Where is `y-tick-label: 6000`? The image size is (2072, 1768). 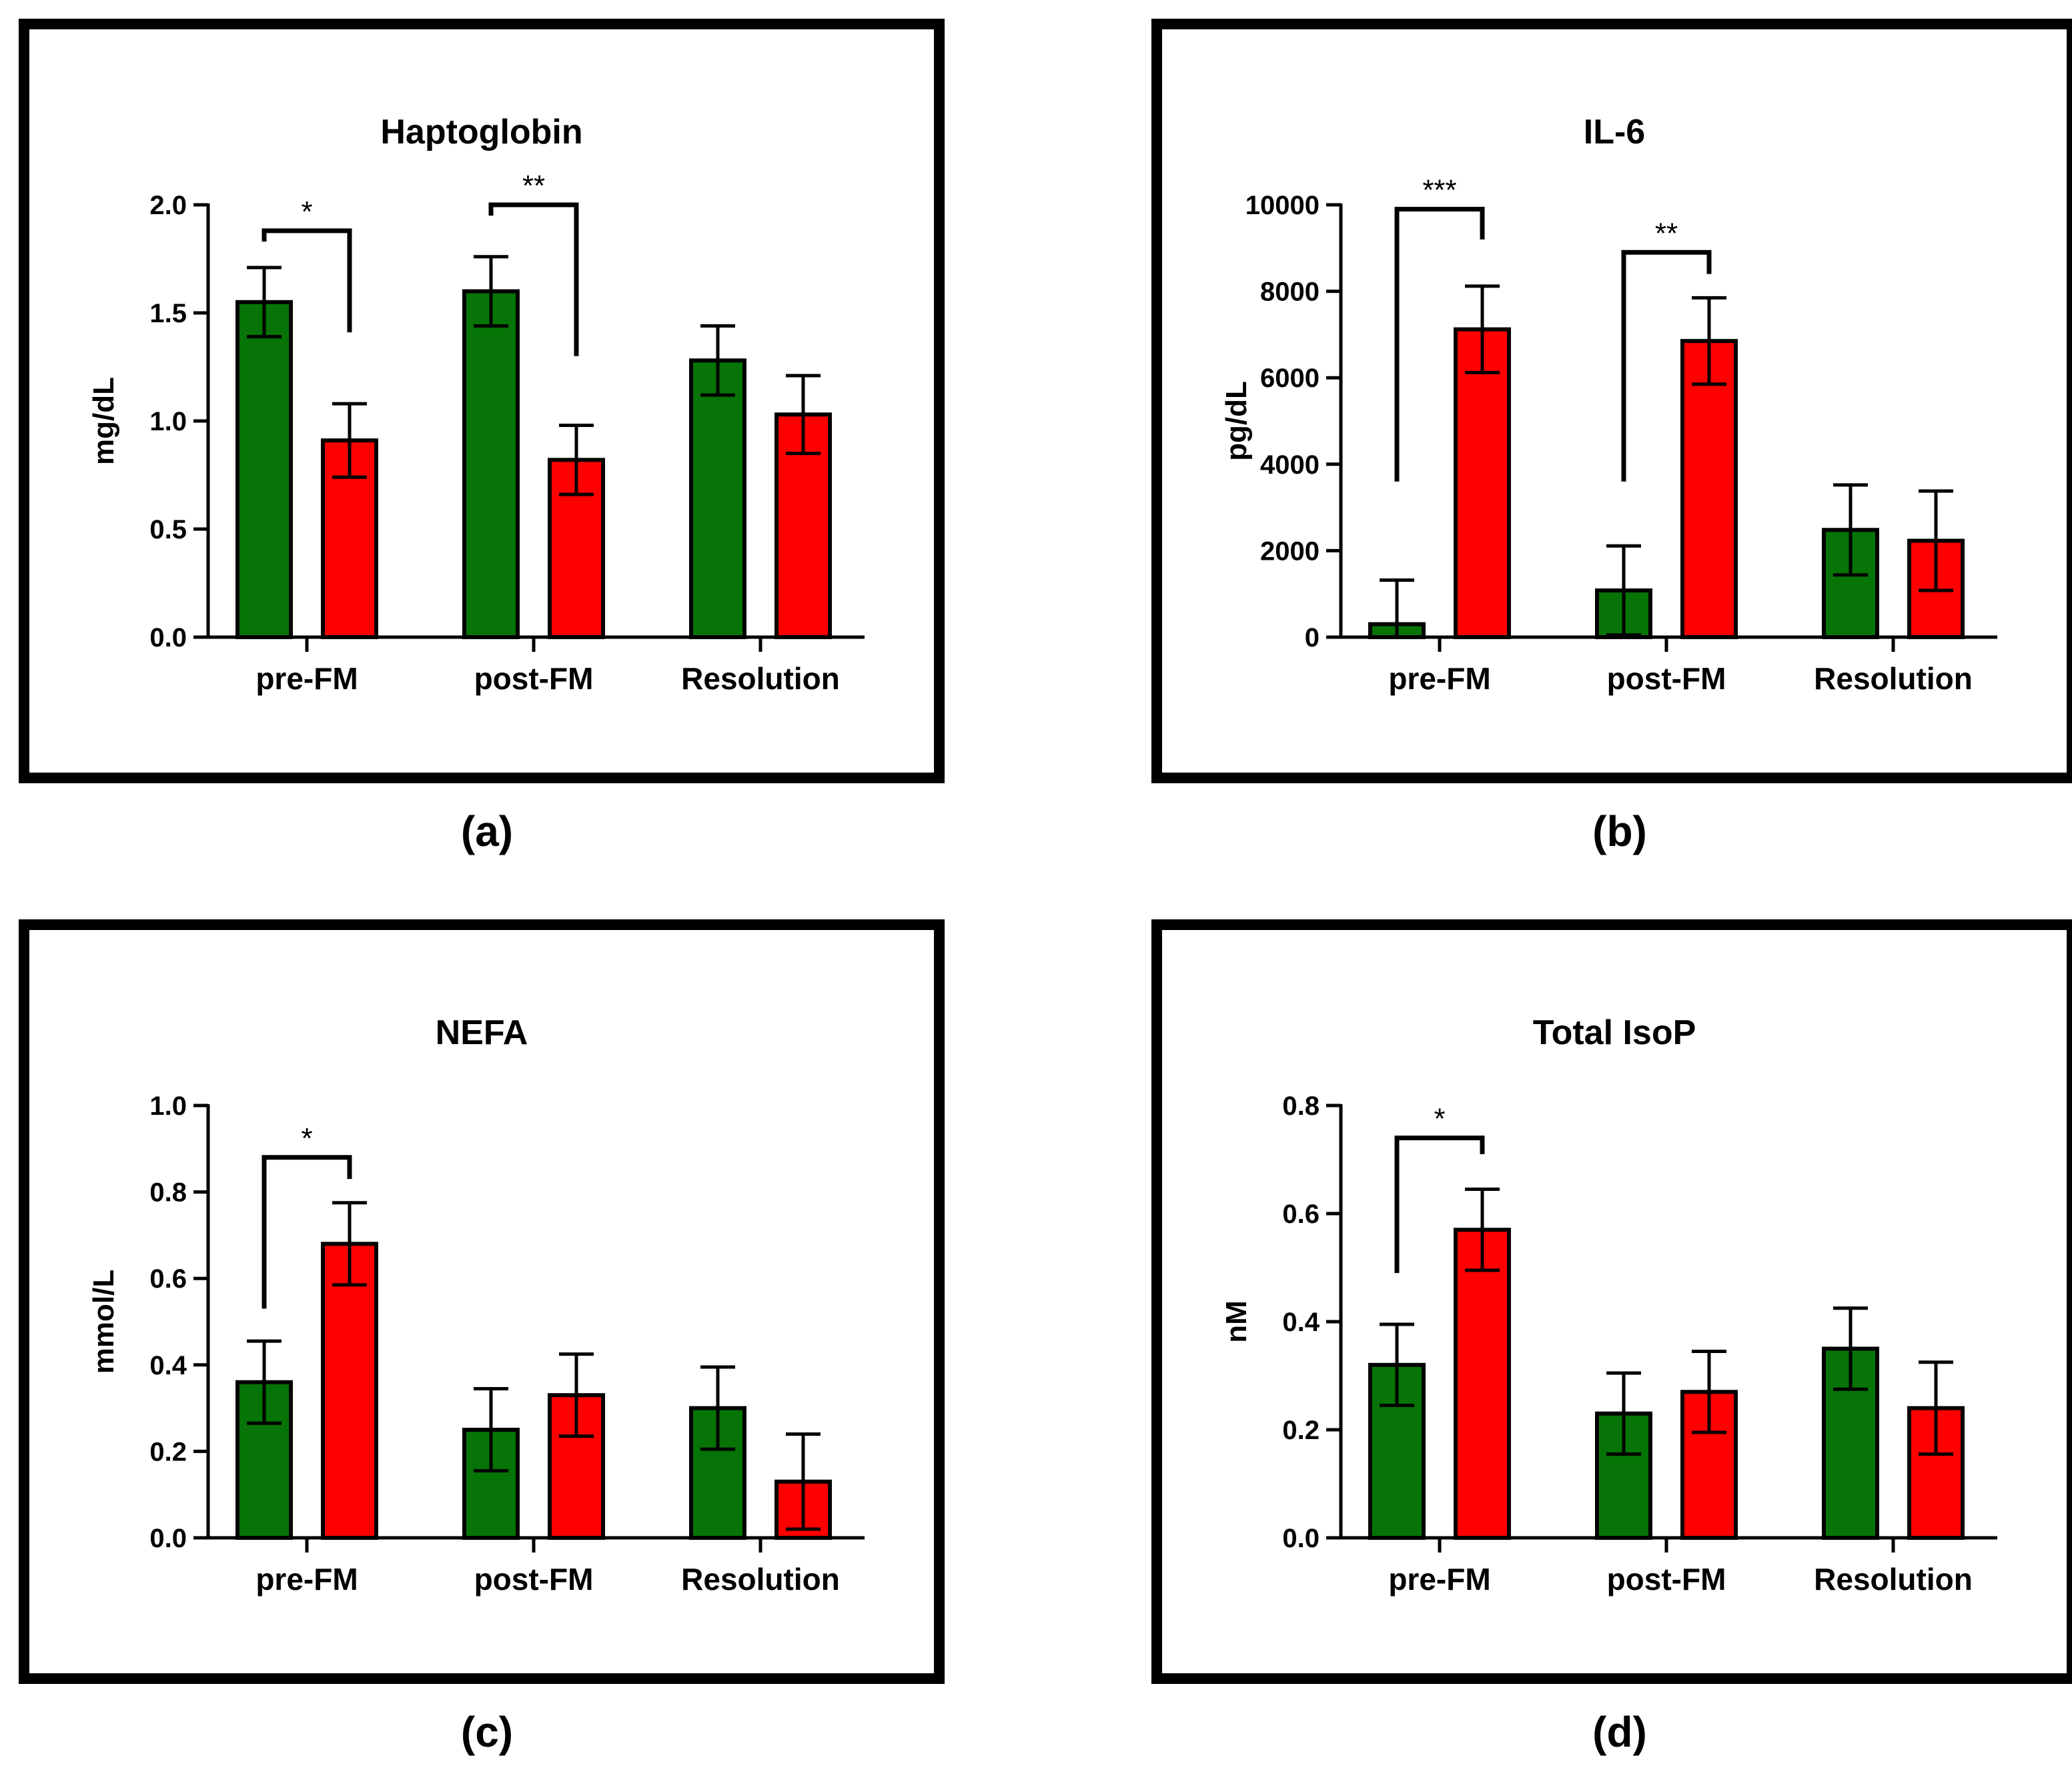 y-tick-label: 6000 is located at coordinates (1290, 378).